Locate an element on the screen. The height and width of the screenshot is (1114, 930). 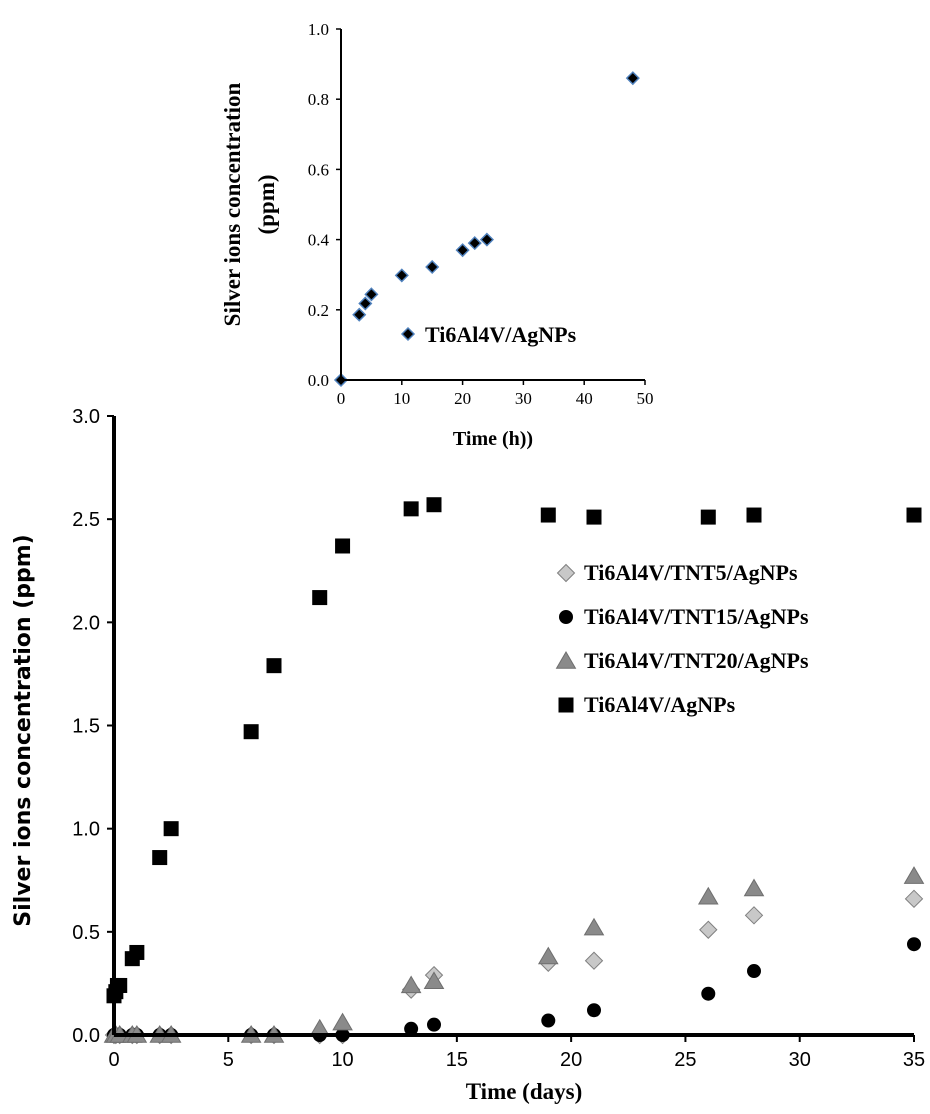
main-y-tick-label: 0.5 is located at coordinates (86, 933).